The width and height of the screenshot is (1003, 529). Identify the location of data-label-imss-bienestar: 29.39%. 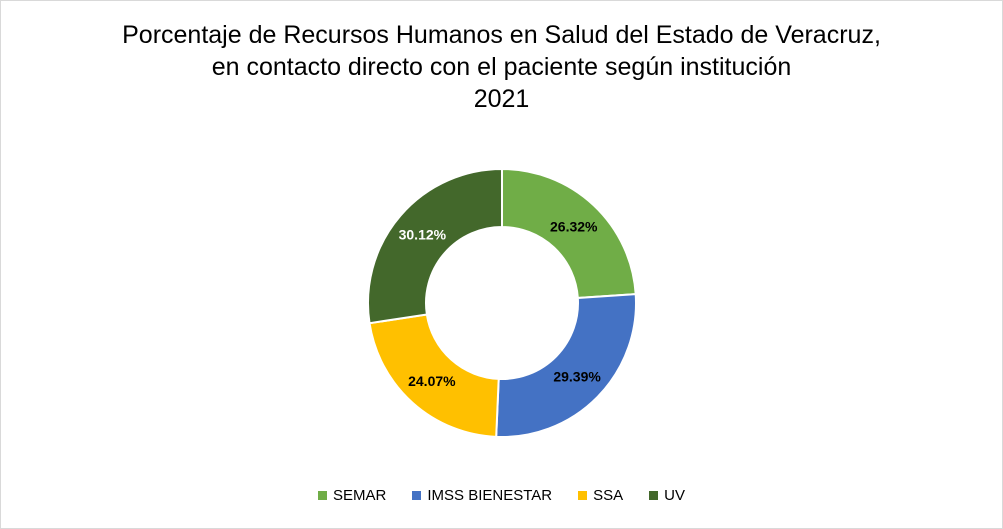
(577, 376).